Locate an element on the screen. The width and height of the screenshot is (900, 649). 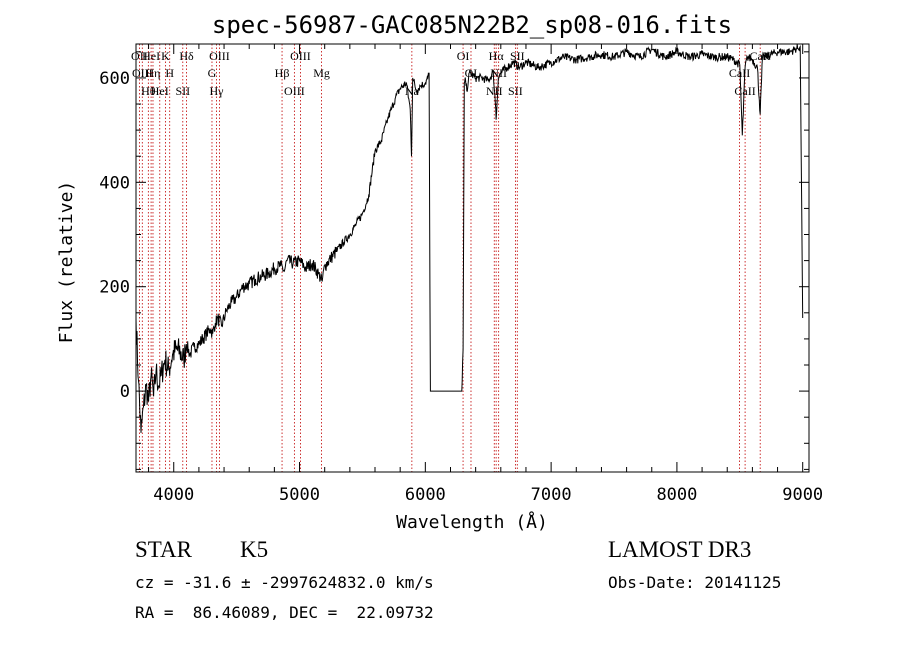
y-tick-label: 200 is located at coordinates (114, 288).